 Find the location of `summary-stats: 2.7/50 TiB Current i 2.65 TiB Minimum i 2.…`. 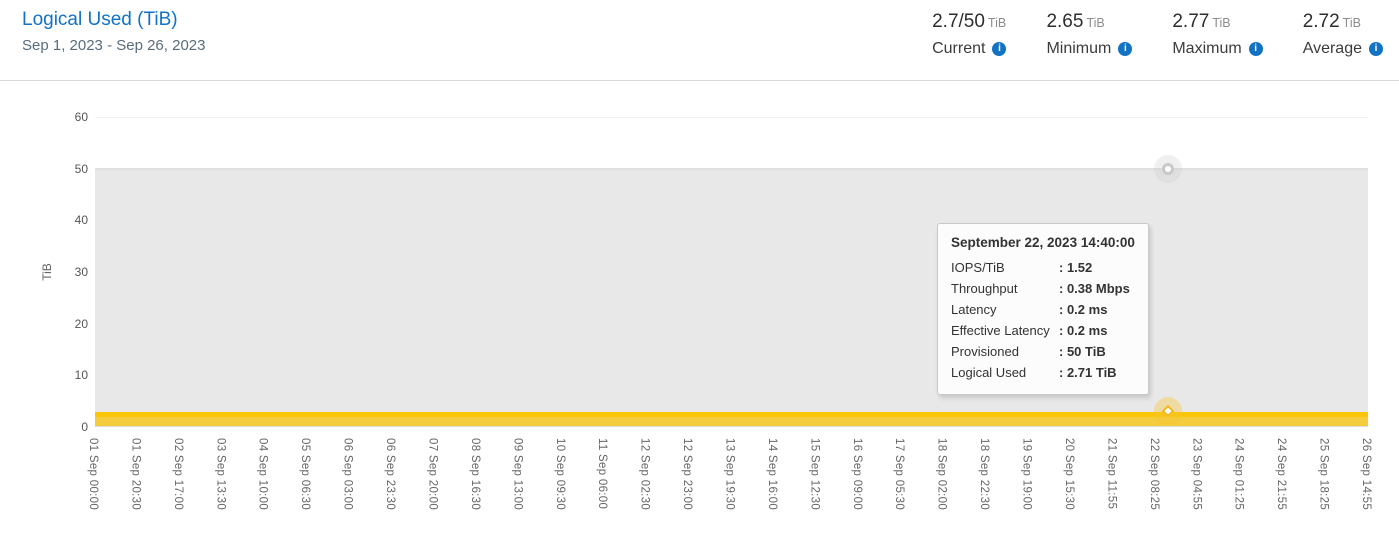

summary-stats: 2.7/50 TiB Current i 2.65 TiB Minimum i 2.… is located at coordinates (1157, 34).